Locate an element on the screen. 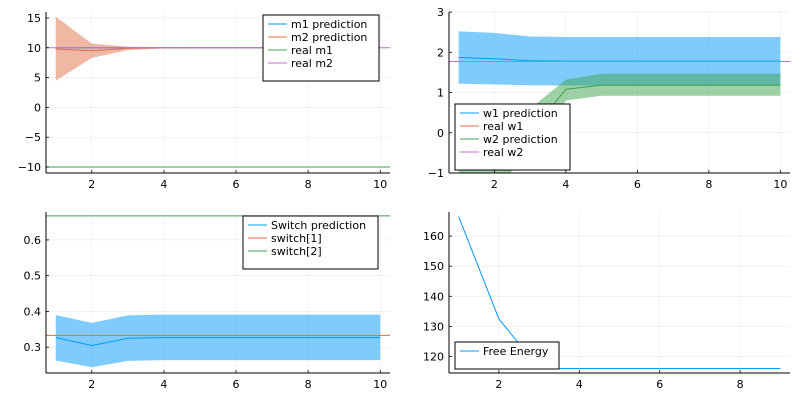 Image resolution: width=800 pixels, height=400 pixels. y-tick-label: 2 is located at coordinates (440, 52).